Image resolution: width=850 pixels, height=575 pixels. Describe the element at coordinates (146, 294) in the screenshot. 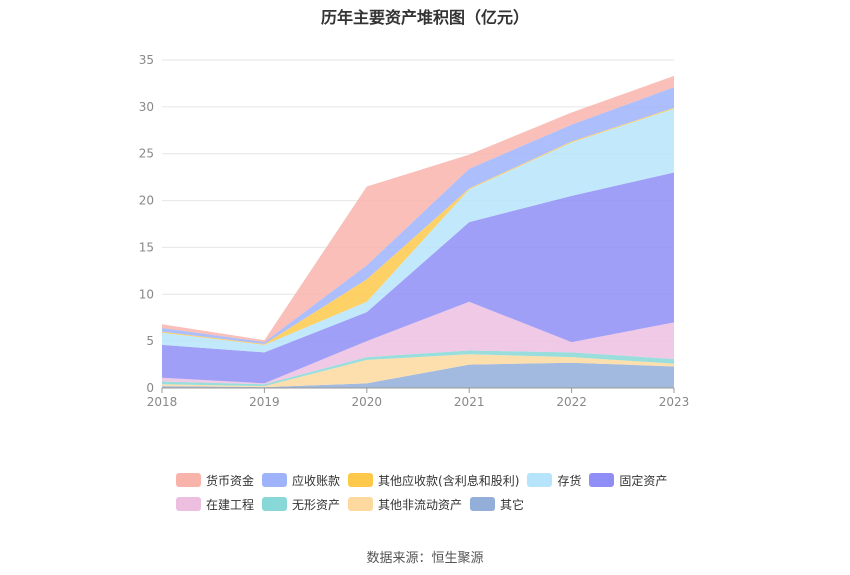

I see `y-tick-label: 10` at that location.